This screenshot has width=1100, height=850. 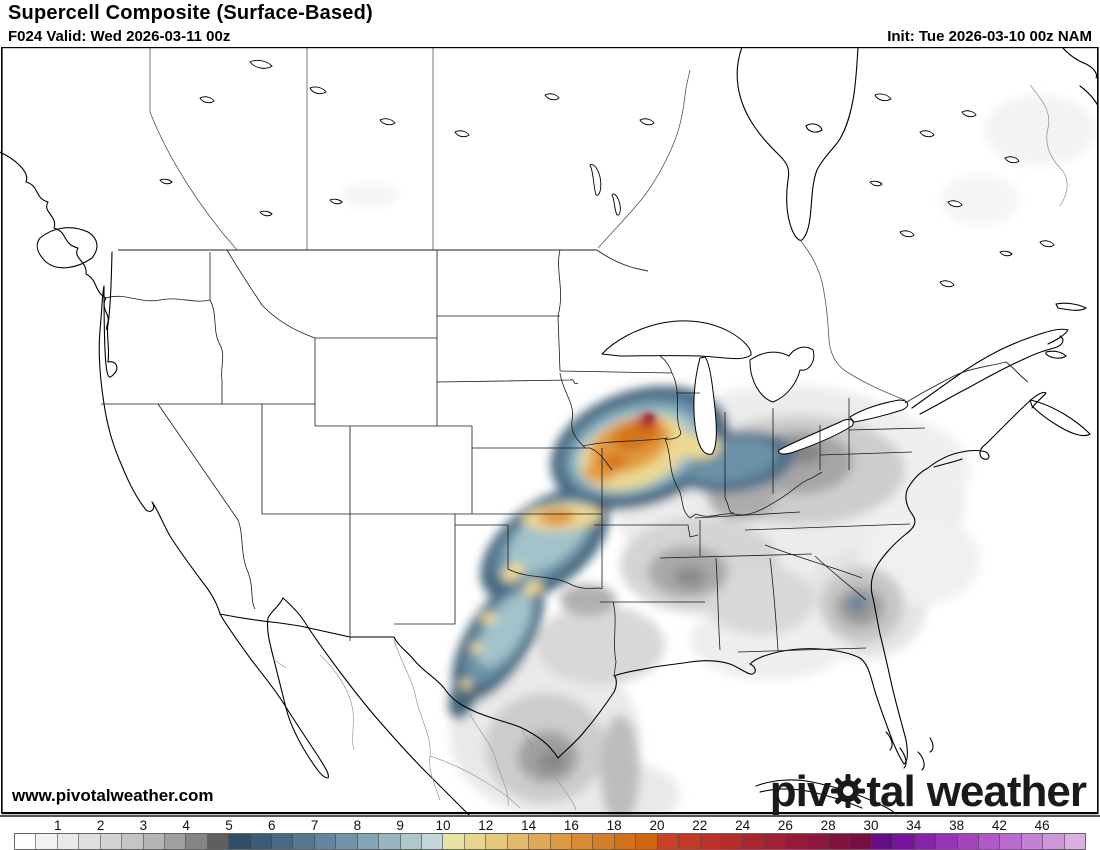 What do you see at coordinates (1042, 825) in the screenshot?
I see `colorbar-tick-label: 46` at bounding box center [1042, 825].